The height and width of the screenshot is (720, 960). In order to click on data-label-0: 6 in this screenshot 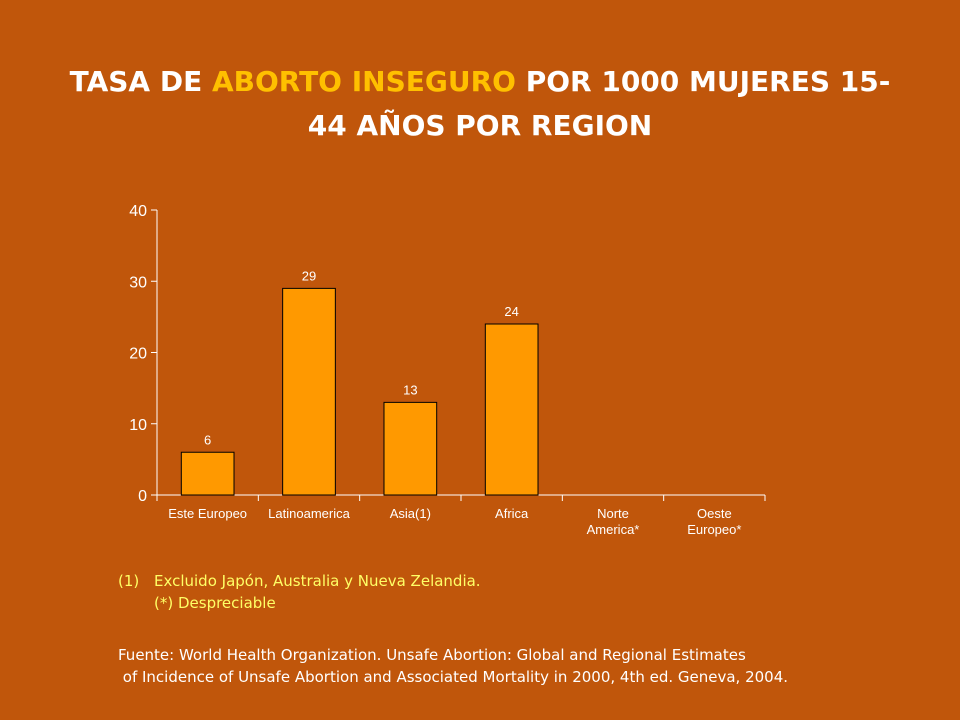, I will do `click(207, 439)`.